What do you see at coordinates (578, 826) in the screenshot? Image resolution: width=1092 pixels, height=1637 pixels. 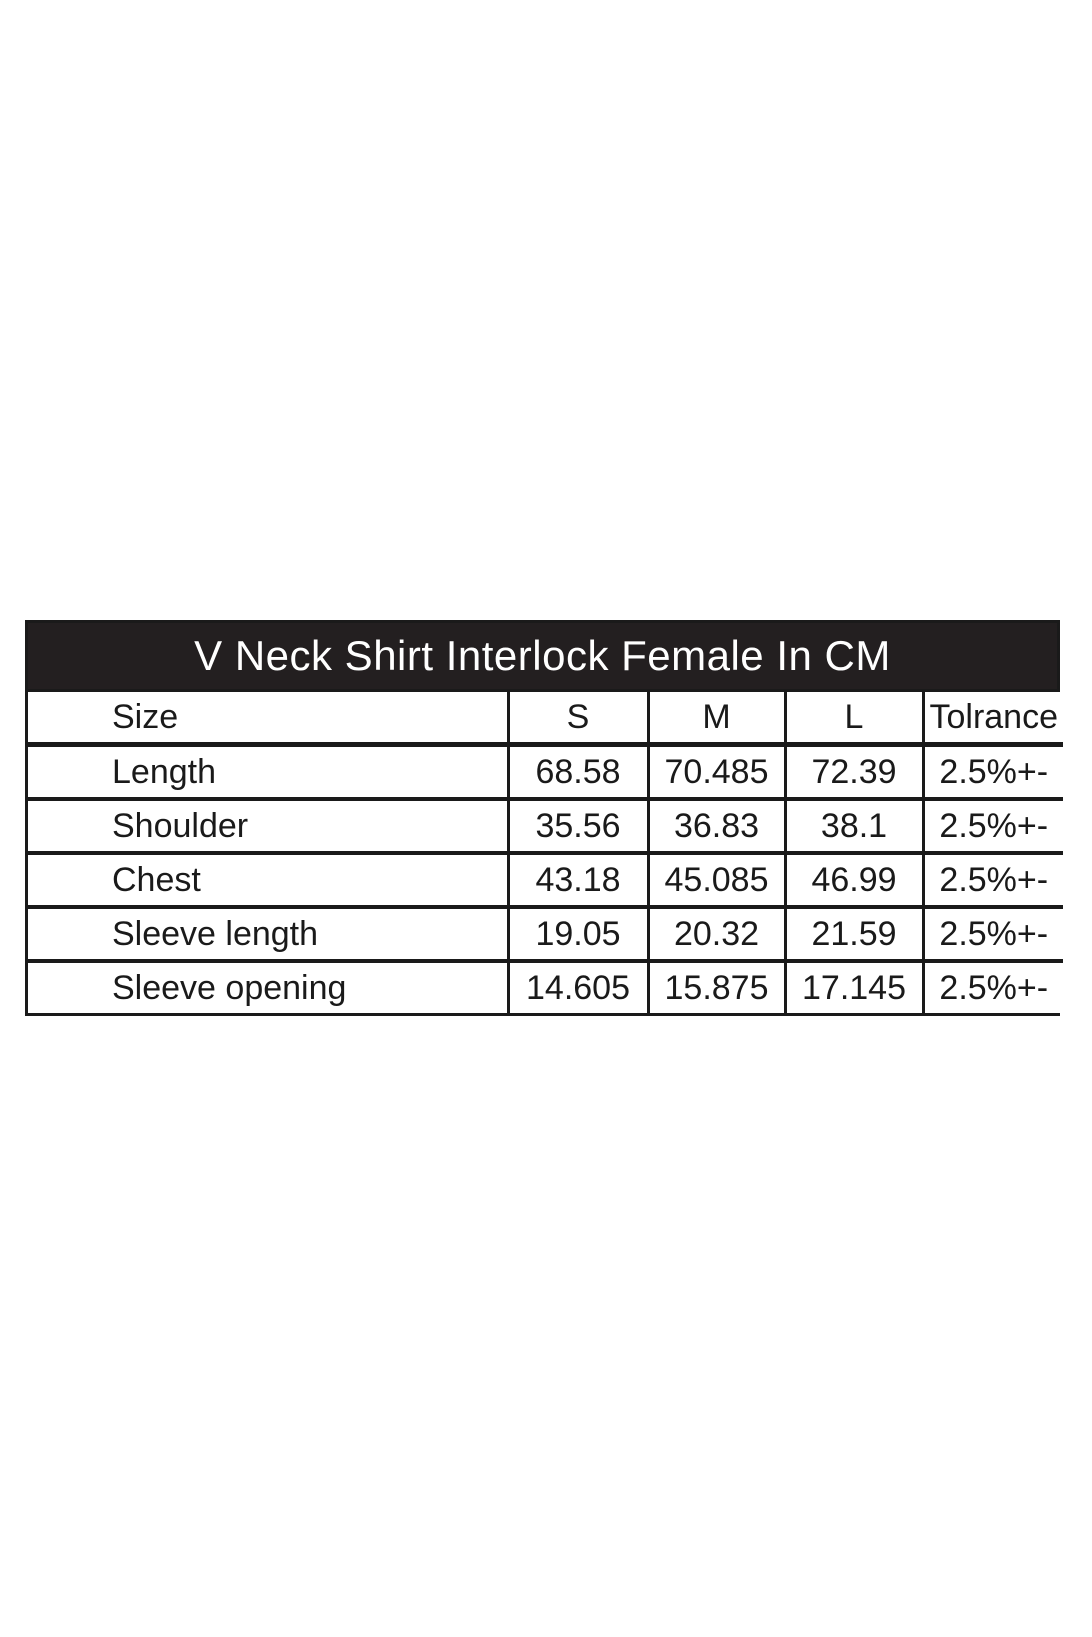 I see `cell-value: 35.56` at bounding box center [578, 826].